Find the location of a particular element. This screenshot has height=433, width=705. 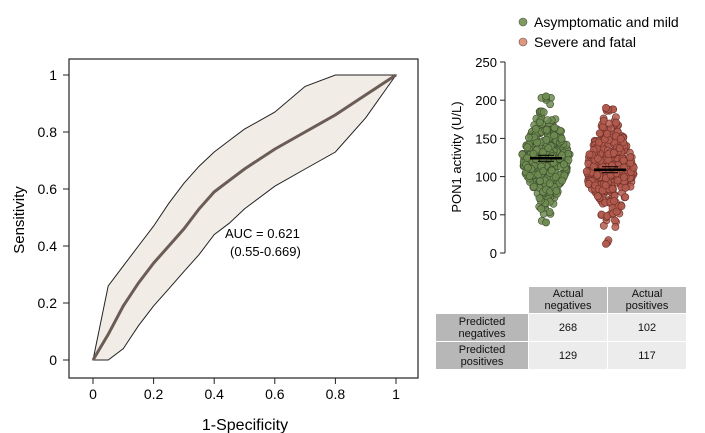

cell-tp: 117 is located at coordinates (647, 355).